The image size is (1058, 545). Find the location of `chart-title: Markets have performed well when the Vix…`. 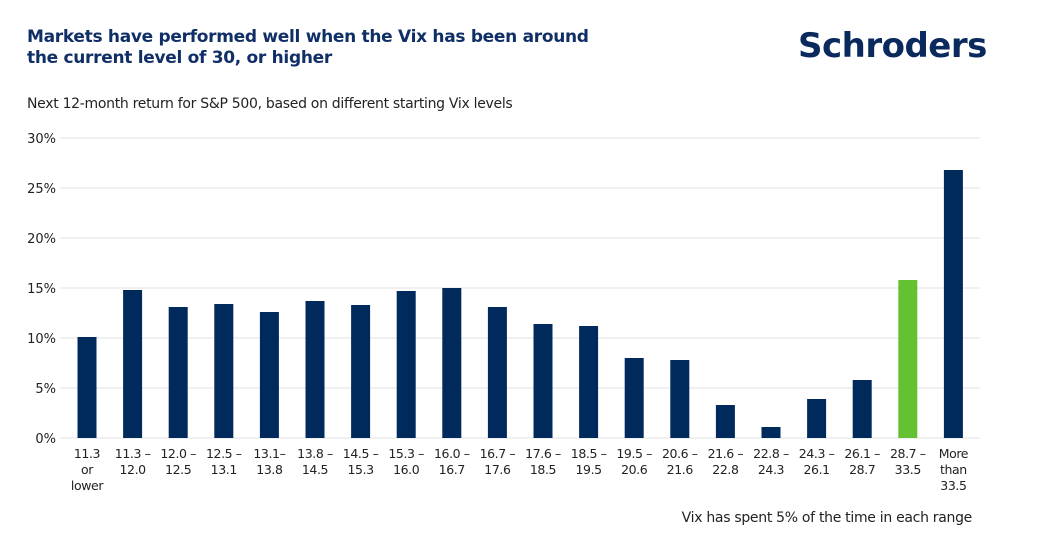

chart-title: Markets have performed well when the Vix… is located at coordinates (337, 48).